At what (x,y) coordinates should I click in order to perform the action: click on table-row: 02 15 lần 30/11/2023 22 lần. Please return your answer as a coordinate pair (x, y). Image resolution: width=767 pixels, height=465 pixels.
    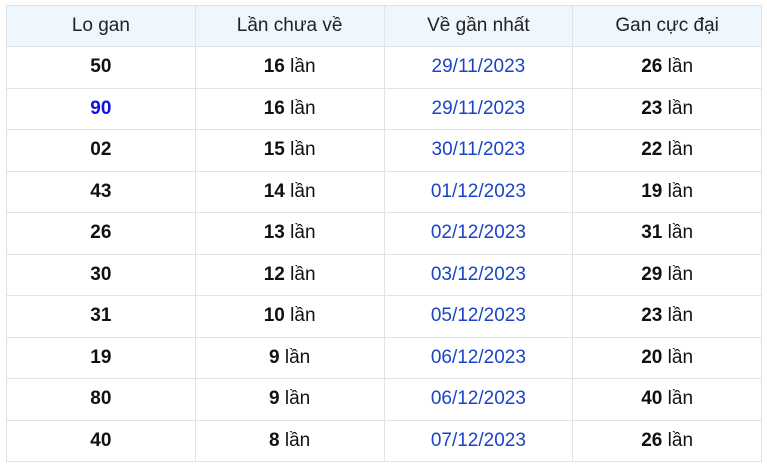
    Looking at the image, I should click on (384, 150).